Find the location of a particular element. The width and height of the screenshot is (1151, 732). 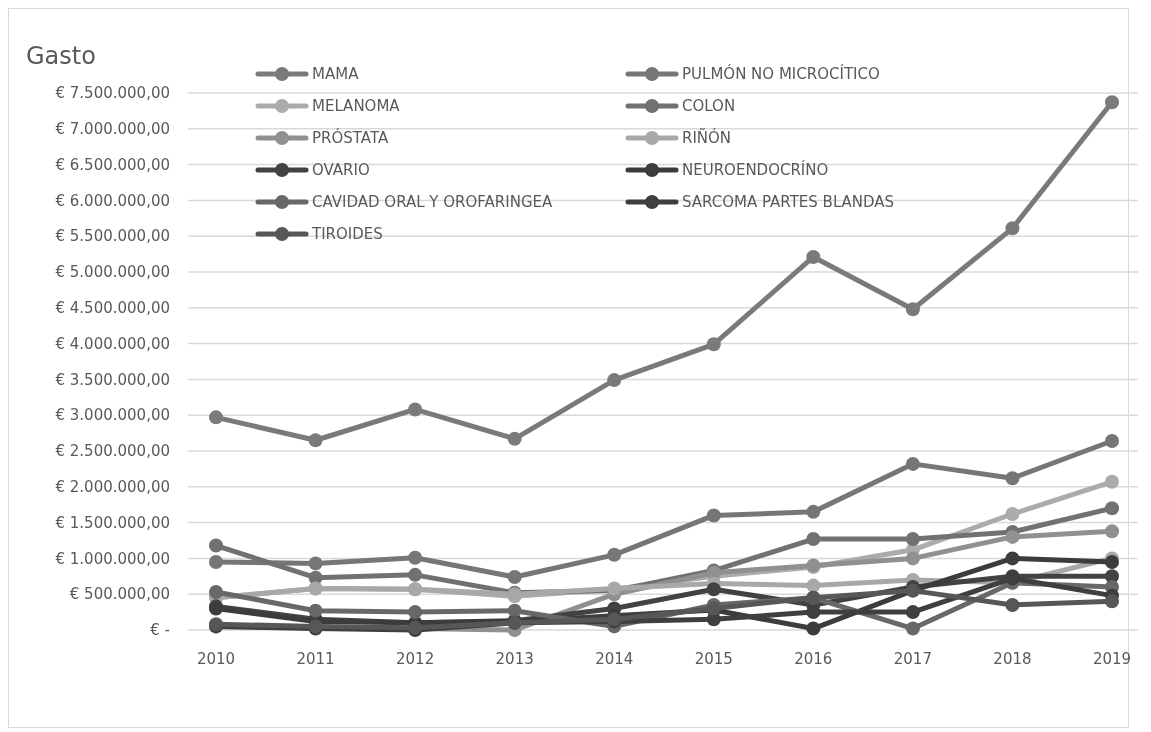

y-tick-label: € 2.000.000,00 is located at coordinates (112, 487).